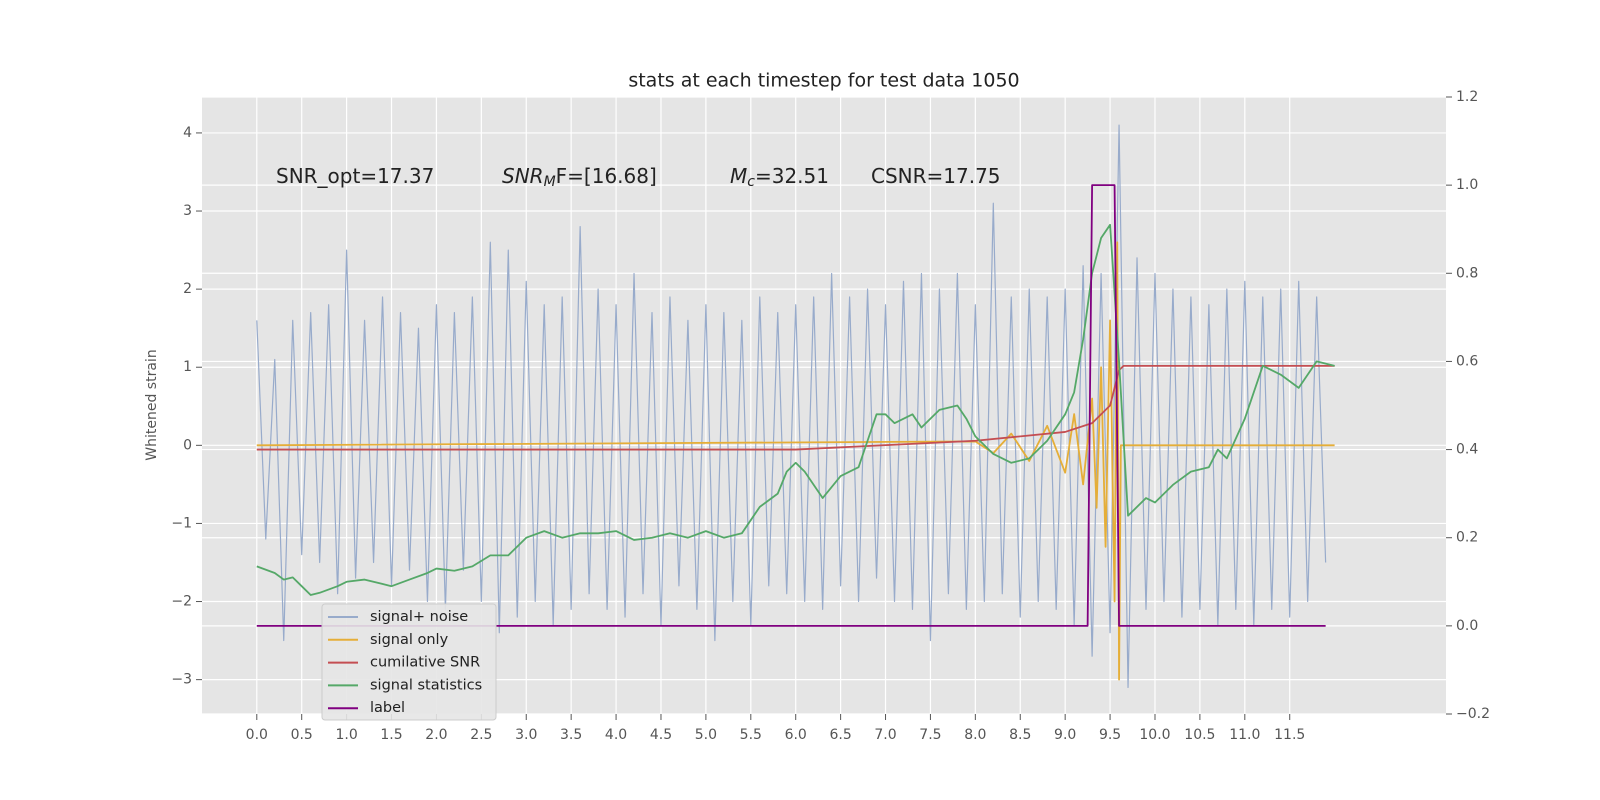 This screenshot has height=800, width=1600. What do you see at coordinates (1244, 735) in the screenshot?
I see `x-tick-label: 11.0` at bounding box center [1244, 735].